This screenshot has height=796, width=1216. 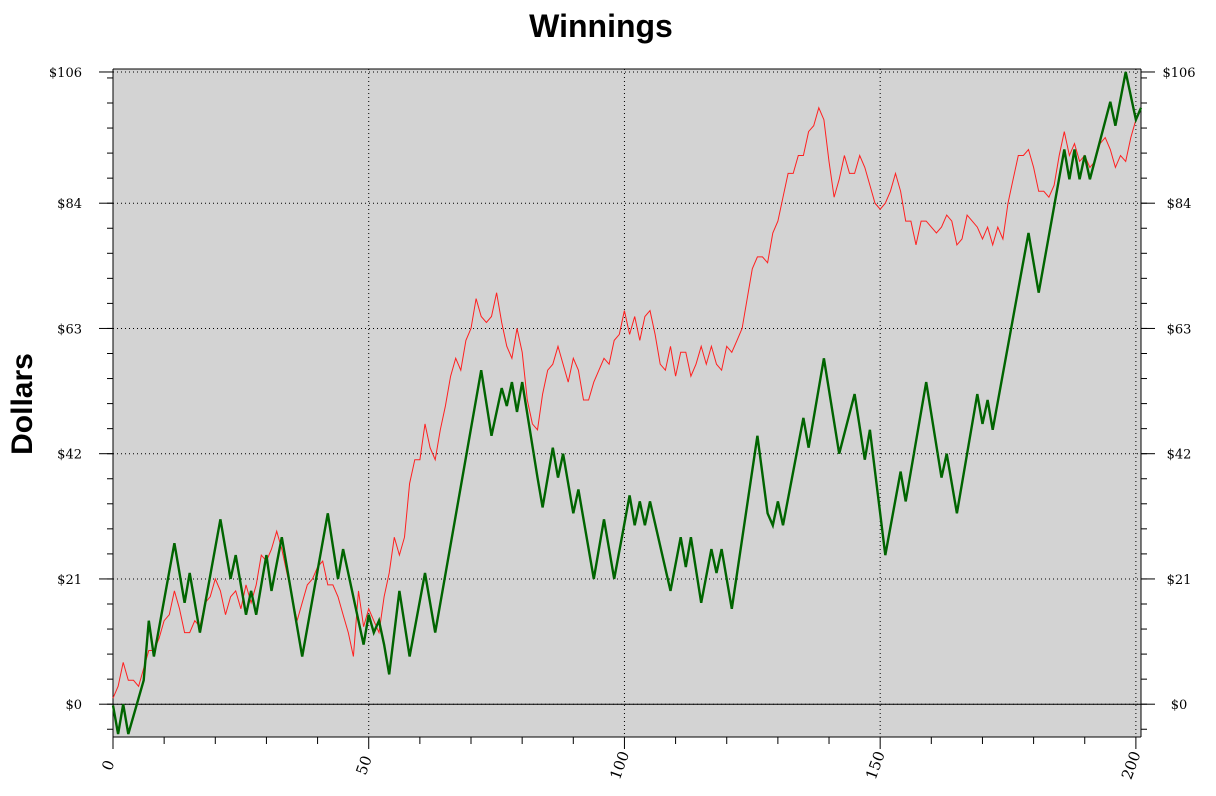 What do you see at coordinates (601, 26) in the screenshot?
I see `chart-title: Winnings` at bounding box center [601, 26].